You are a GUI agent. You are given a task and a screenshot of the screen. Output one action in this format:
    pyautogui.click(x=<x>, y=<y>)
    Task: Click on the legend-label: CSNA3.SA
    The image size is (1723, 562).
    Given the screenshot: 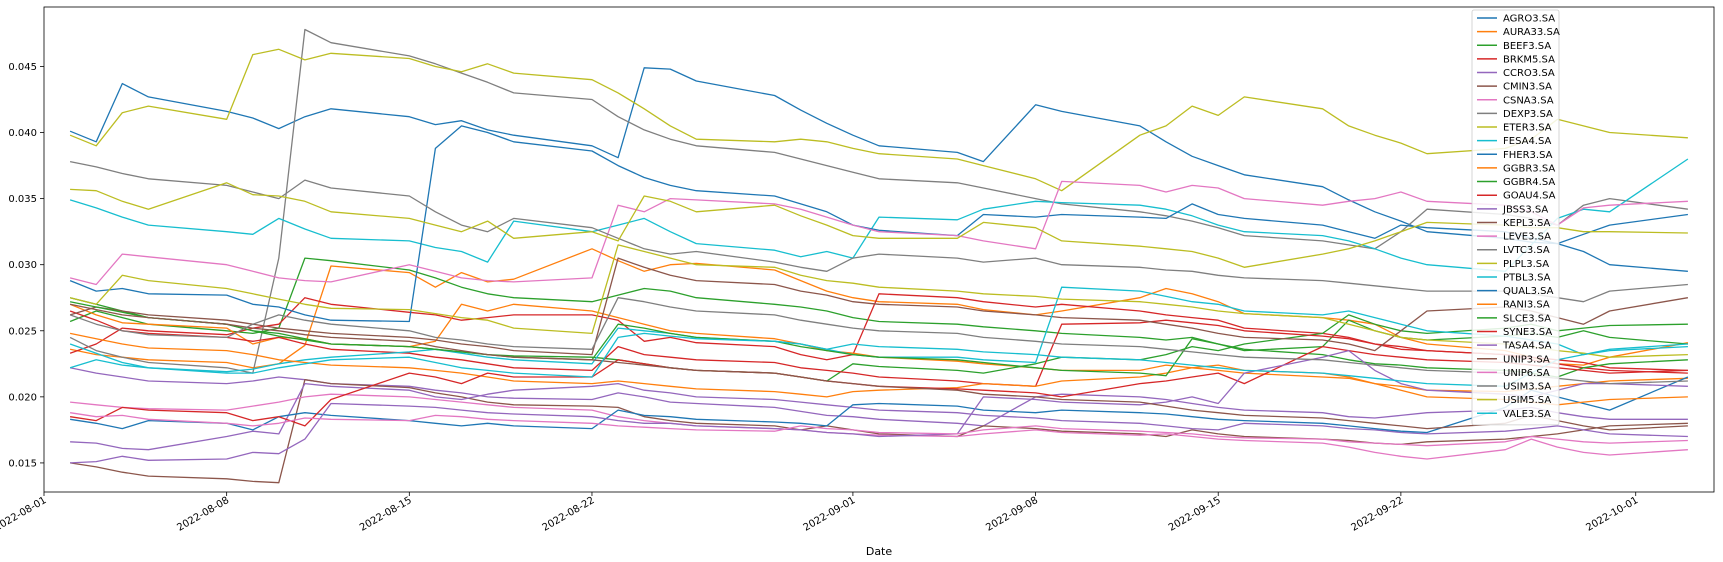 What is the action you would take?
    pyautogui.click(x=1528, y=100)
    